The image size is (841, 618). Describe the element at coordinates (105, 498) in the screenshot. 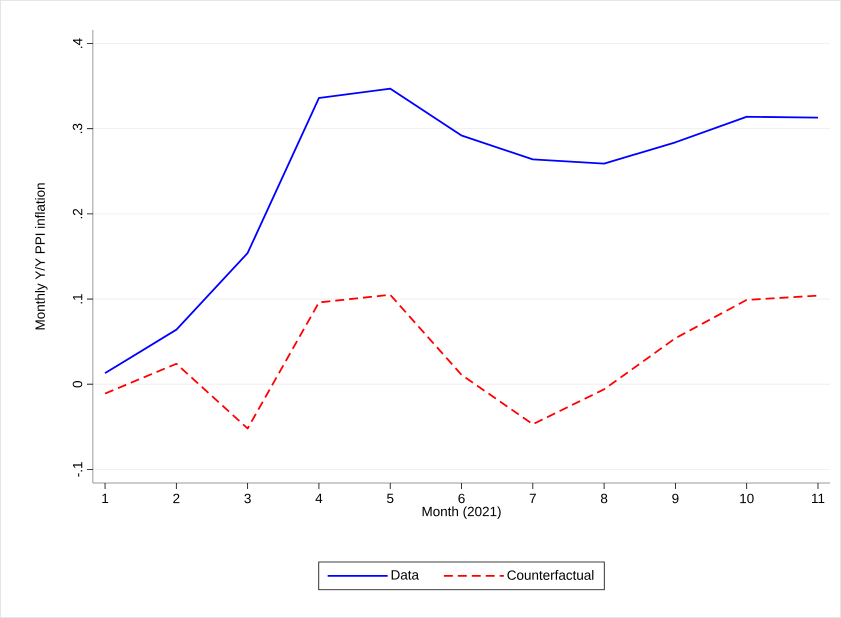

I see `x-tick-label: 1` at that location.